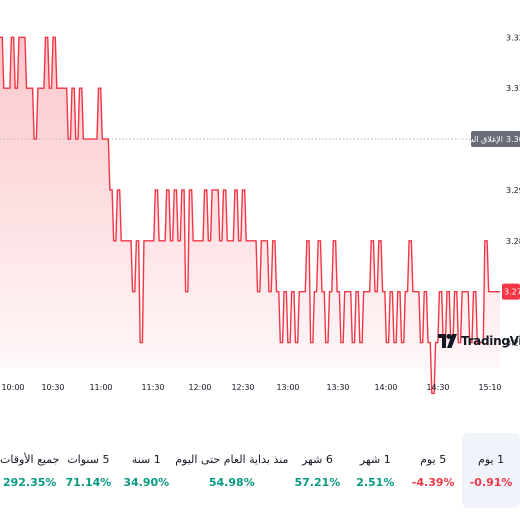  What do you see at coordinates (513, 88) in the screenshot?
I see `y-tick-label: 3.31` at bounding box center [513, 88].